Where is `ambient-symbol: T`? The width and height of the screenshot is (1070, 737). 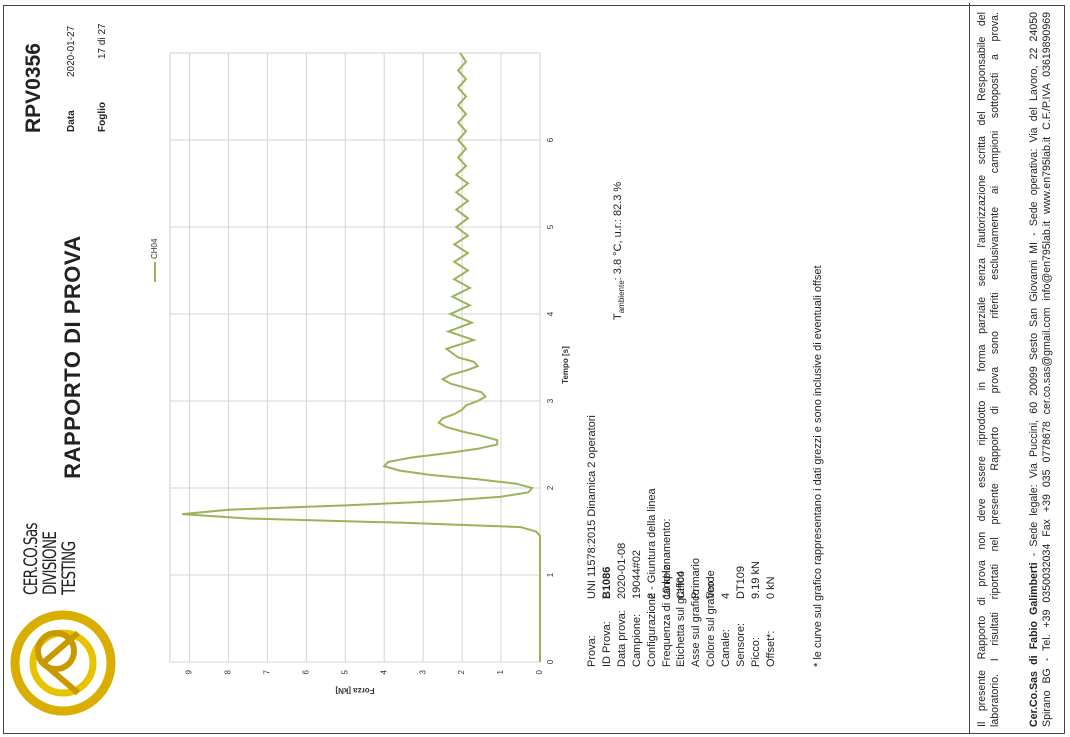 ambient-symbol: T is located at coordinates (618, 316).